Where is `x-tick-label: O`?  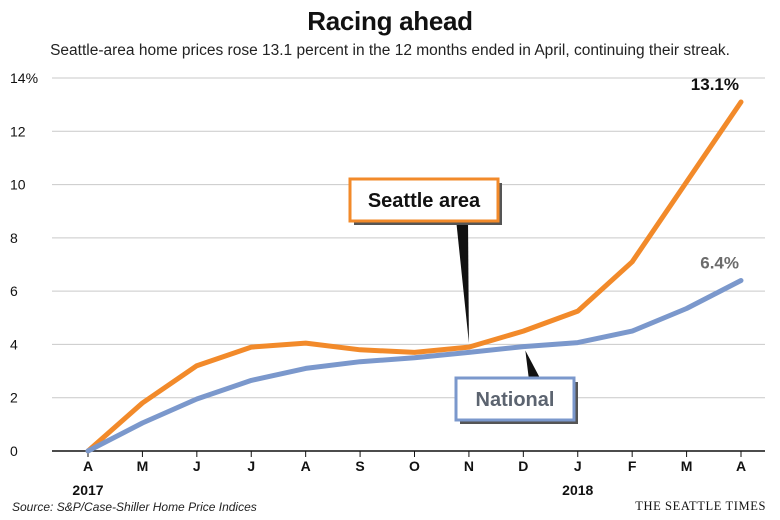
x-tick-label: O is located at coordinates (414, 466).